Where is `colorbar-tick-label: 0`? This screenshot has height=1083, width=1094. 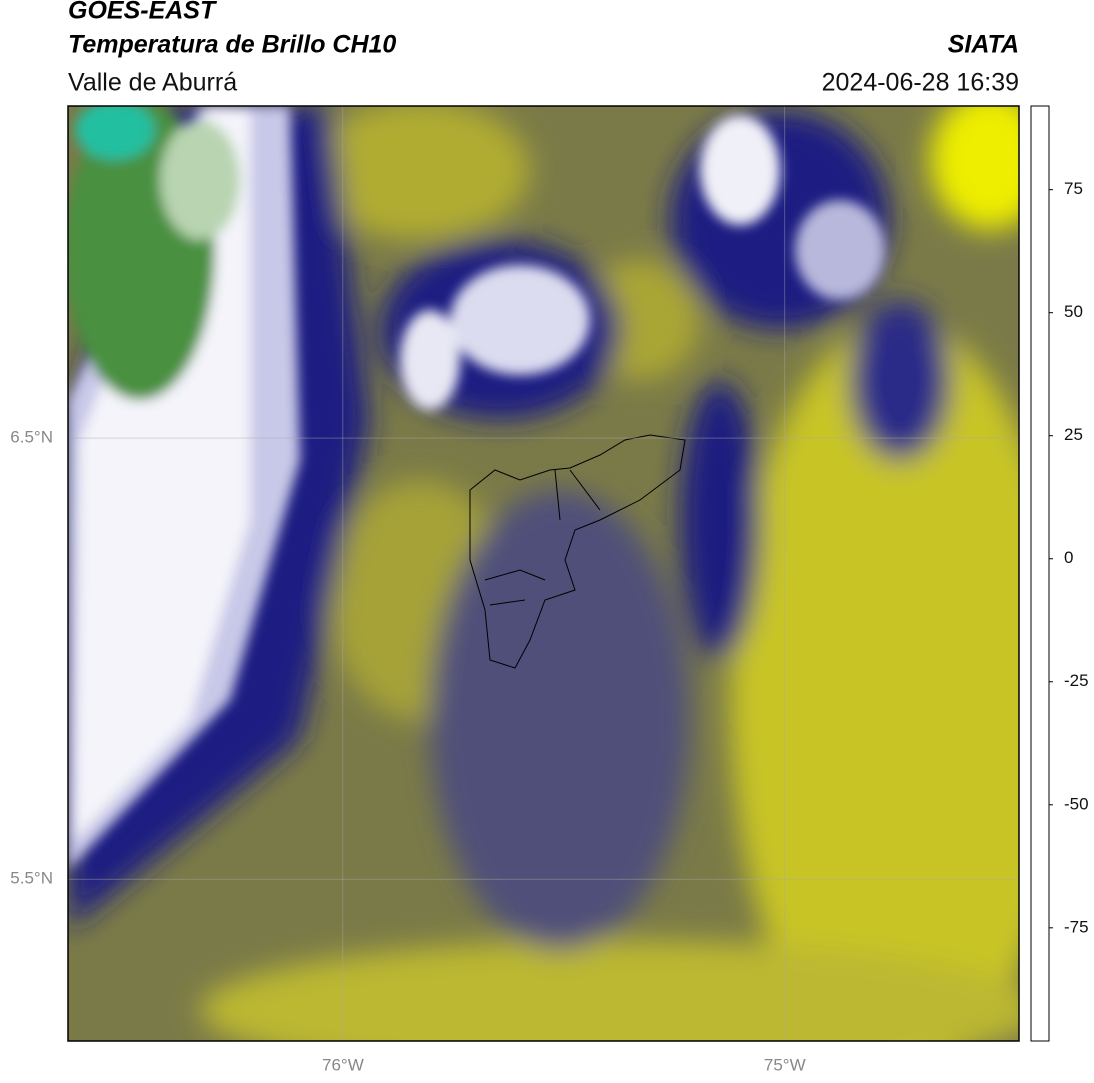 colorbar-tick-label: 0 is located at coordinates (1068, 557).